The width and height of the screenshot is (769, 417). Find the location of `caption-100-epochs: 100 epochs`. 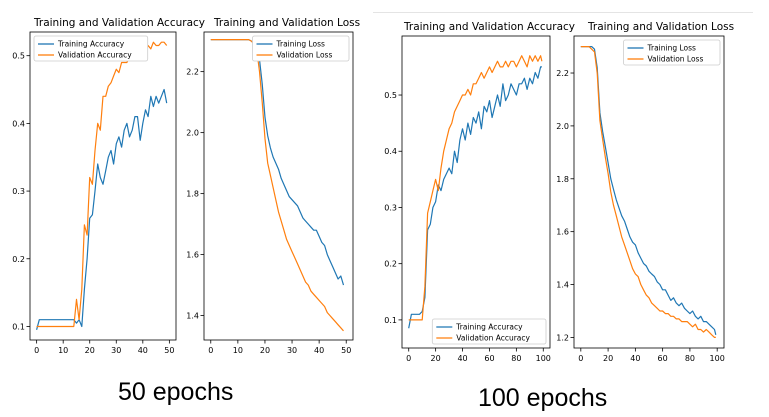

caption-100-epochs: 100 epochs is located at coordinates (543, 398).